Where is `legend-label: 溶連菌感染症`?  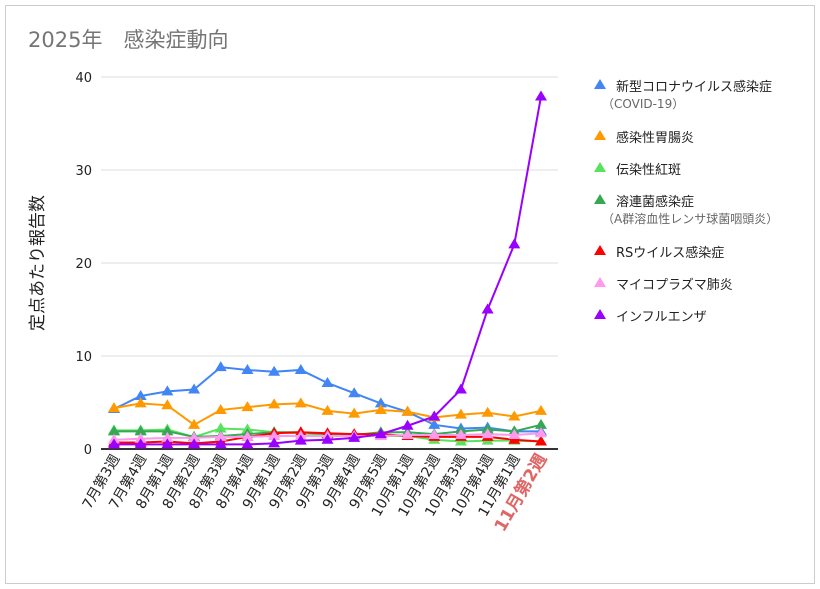 legend-label: 溶連菌感染症 is located at coordinates (655, 202).